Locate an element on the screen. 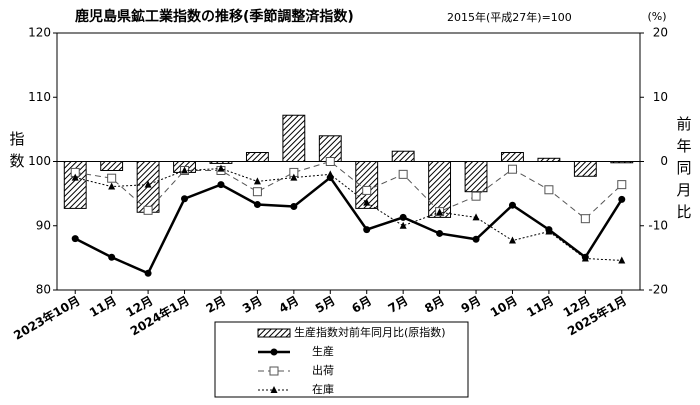 The height and width of the screenshot is (405, 700). y2-tick-label: 10 is located at coordinates (660, 97).